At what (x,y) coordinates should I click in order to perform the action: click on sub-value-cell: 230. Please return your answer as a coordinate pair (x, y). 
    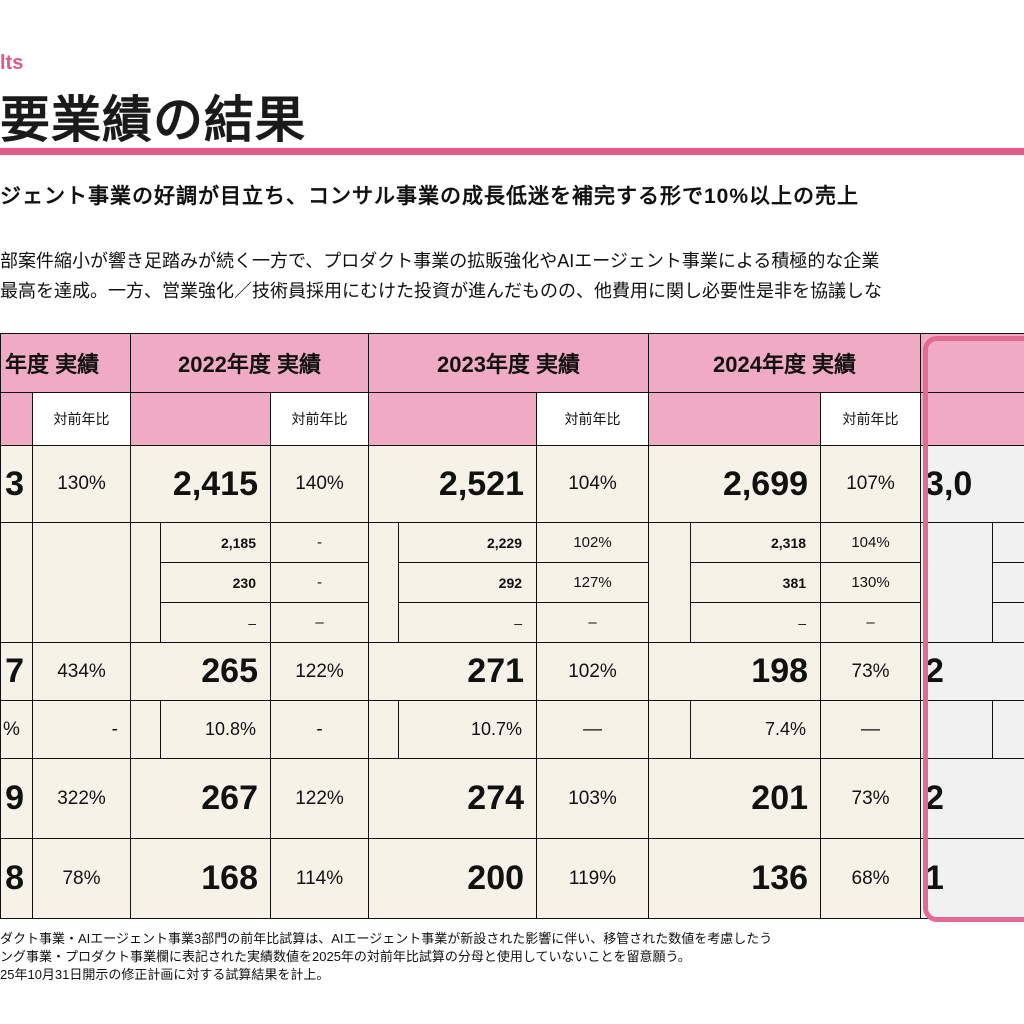
    Looking at the image, I should click on (215, 582).